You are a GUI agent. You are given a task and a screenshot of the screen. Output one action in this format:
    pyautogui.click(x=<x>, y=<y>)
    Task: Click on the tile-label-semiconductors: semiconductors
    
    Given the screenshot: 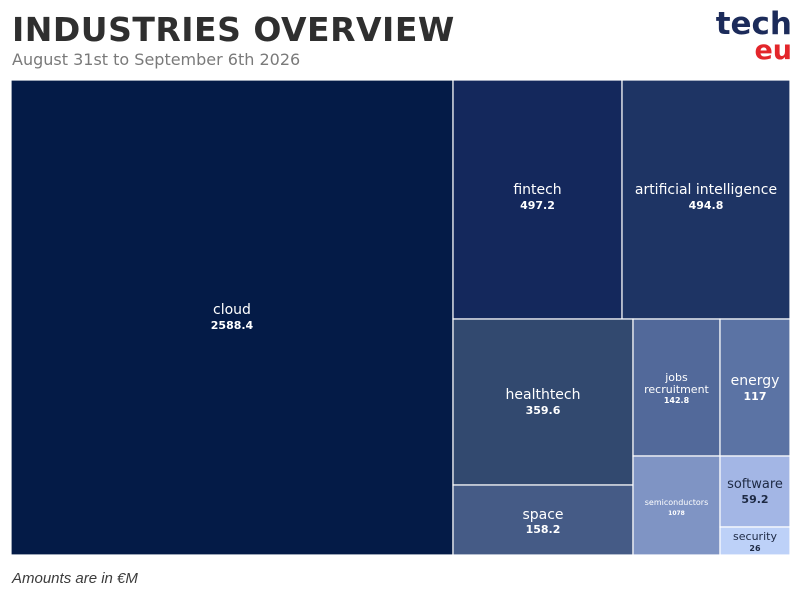 What is the action you would take?
    pyautogui.click(x=677, y=502)
    